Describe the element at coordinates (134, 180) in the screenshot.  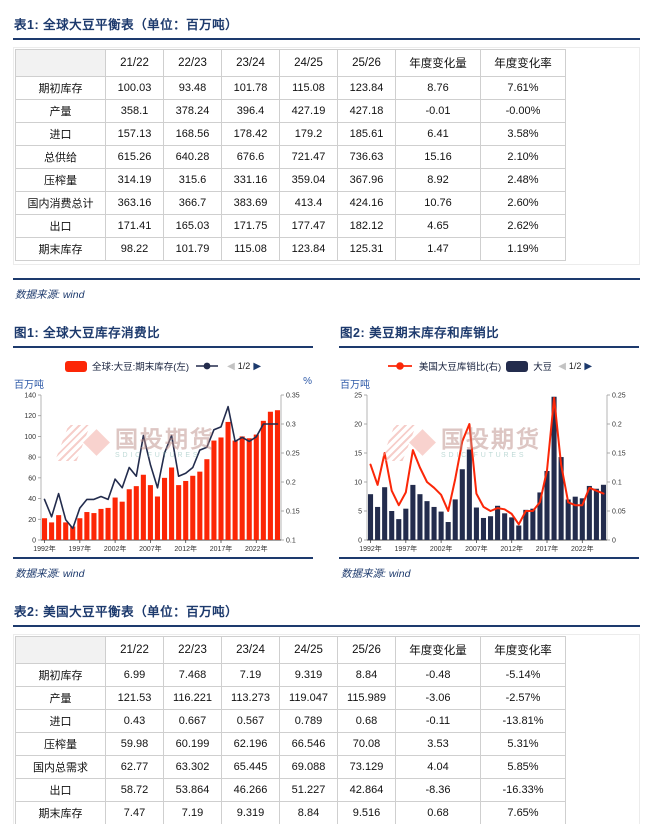
I see `table-cell: 314.19` at that location.